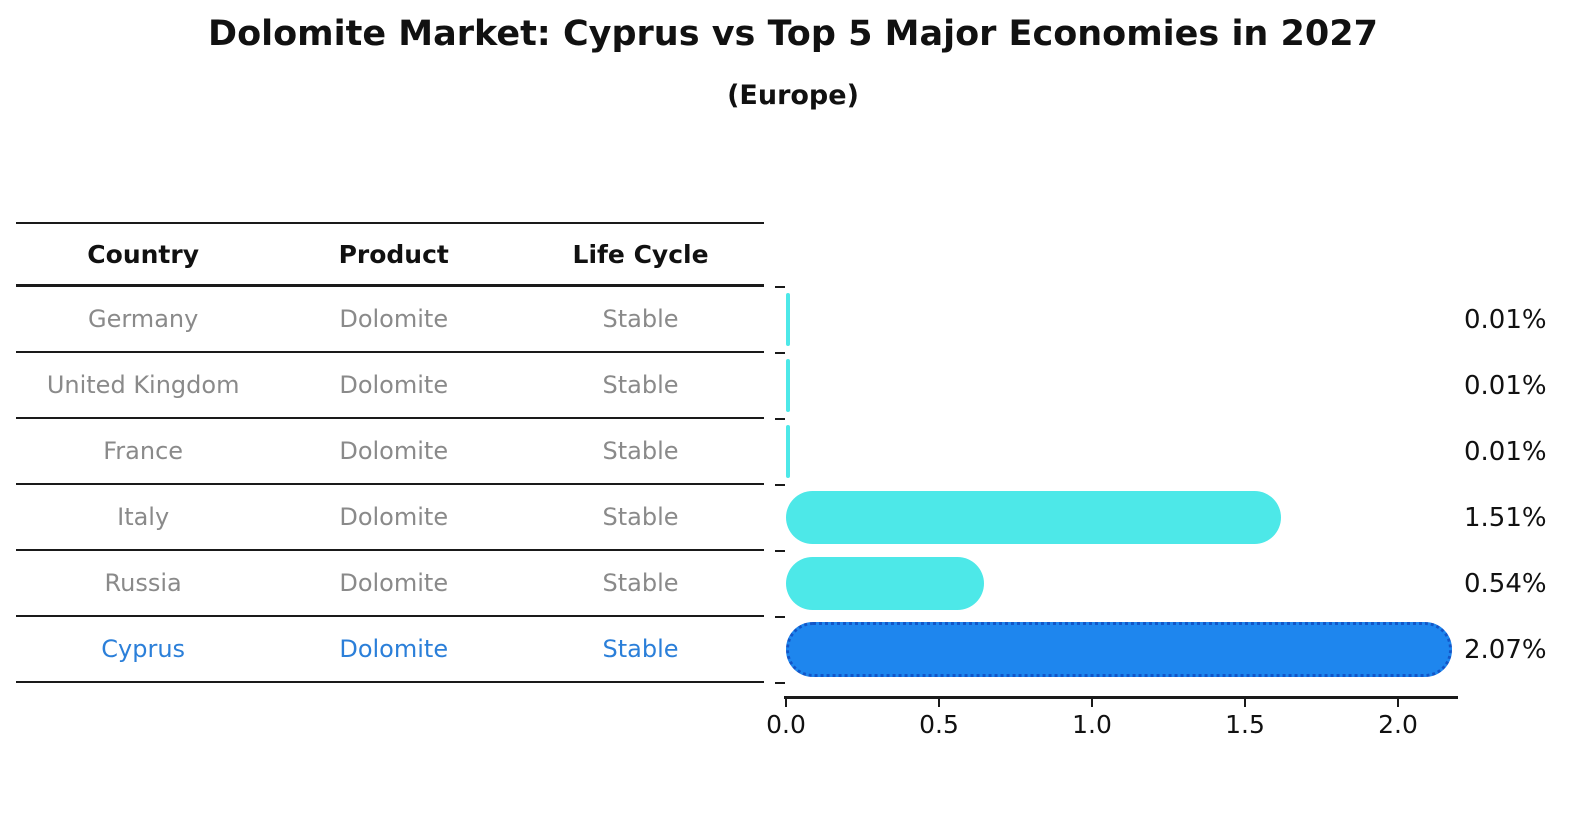  Describe the element at coordinates (1245, 703) in the screenshot. I see `x-tick-1.5` at that location.